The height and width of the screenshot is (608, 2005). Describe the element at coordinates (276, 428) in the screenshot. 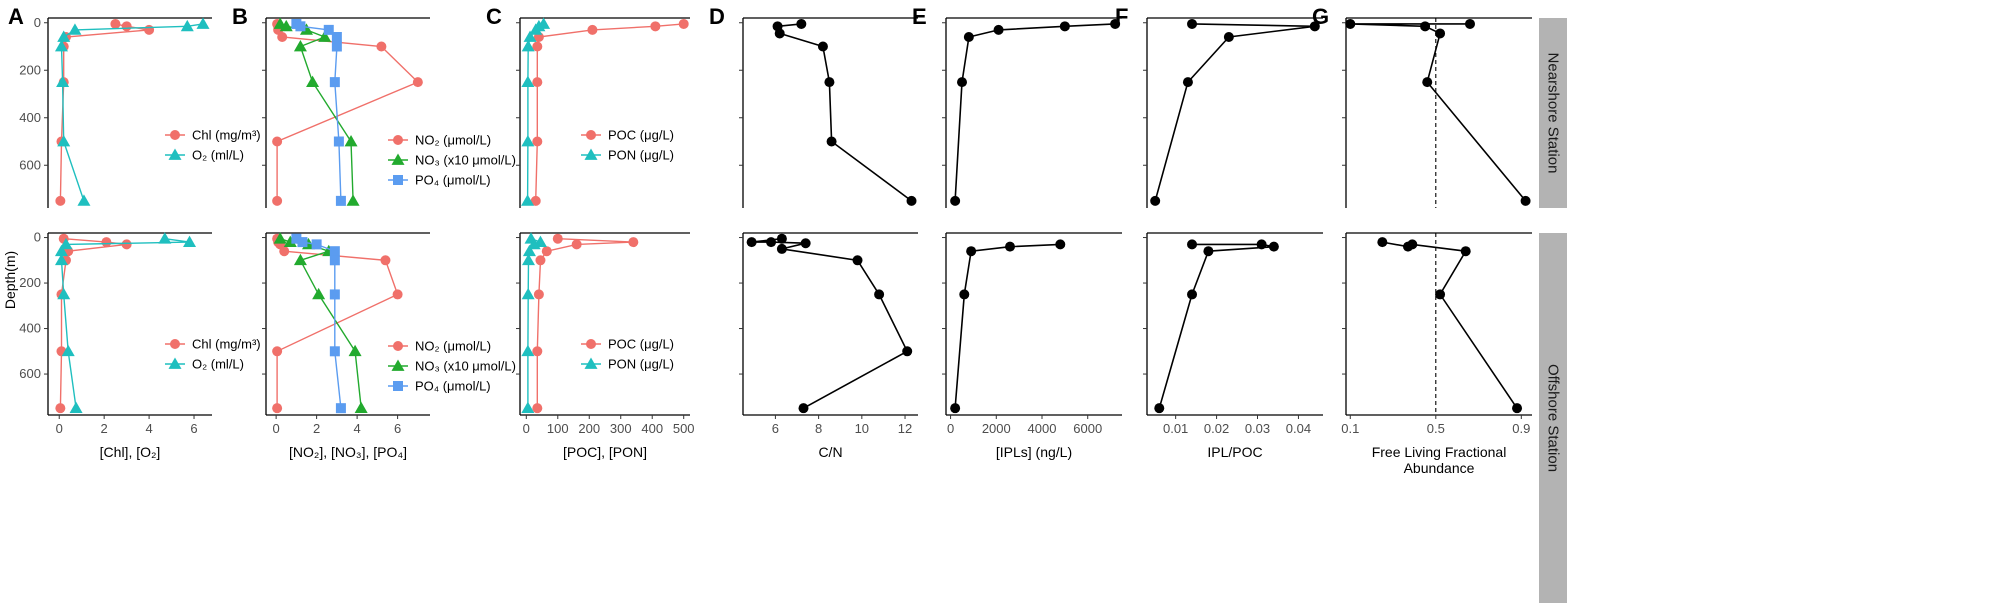

I see `x-tick-label: 0` at that location.